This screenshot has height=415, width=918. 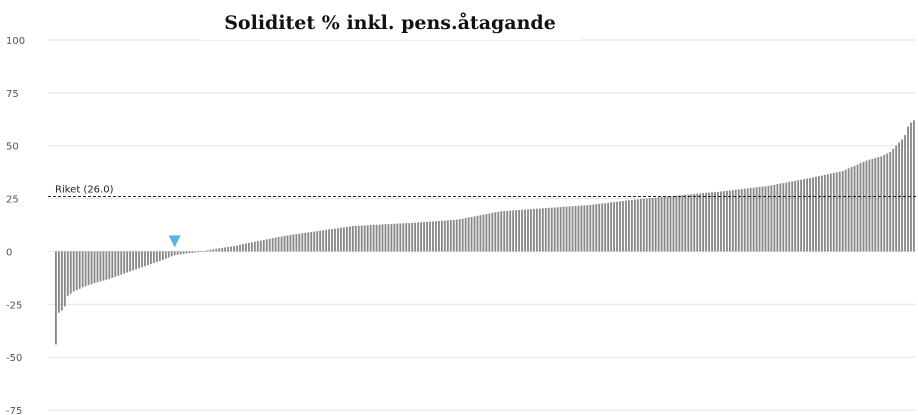 What do you see at coordinates (482, 190) in the screenshot?
I see `reference-line-group: Riket (26.0)` at bounding box center [482, 190].